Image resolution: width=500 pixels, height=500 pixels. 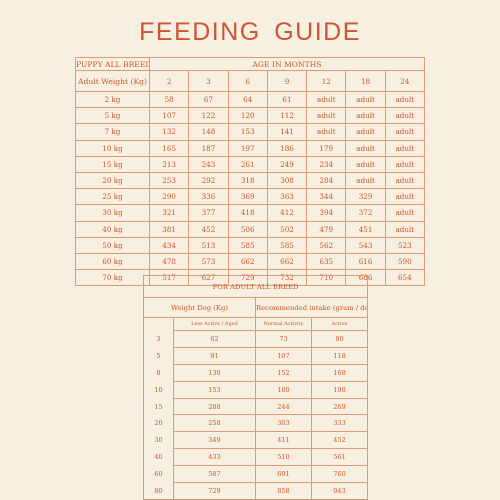 What do you see at coordinates (326, 180) in the screenshot?
I see `feeding-amount-cell: 284` at bounding box center [326, 180].